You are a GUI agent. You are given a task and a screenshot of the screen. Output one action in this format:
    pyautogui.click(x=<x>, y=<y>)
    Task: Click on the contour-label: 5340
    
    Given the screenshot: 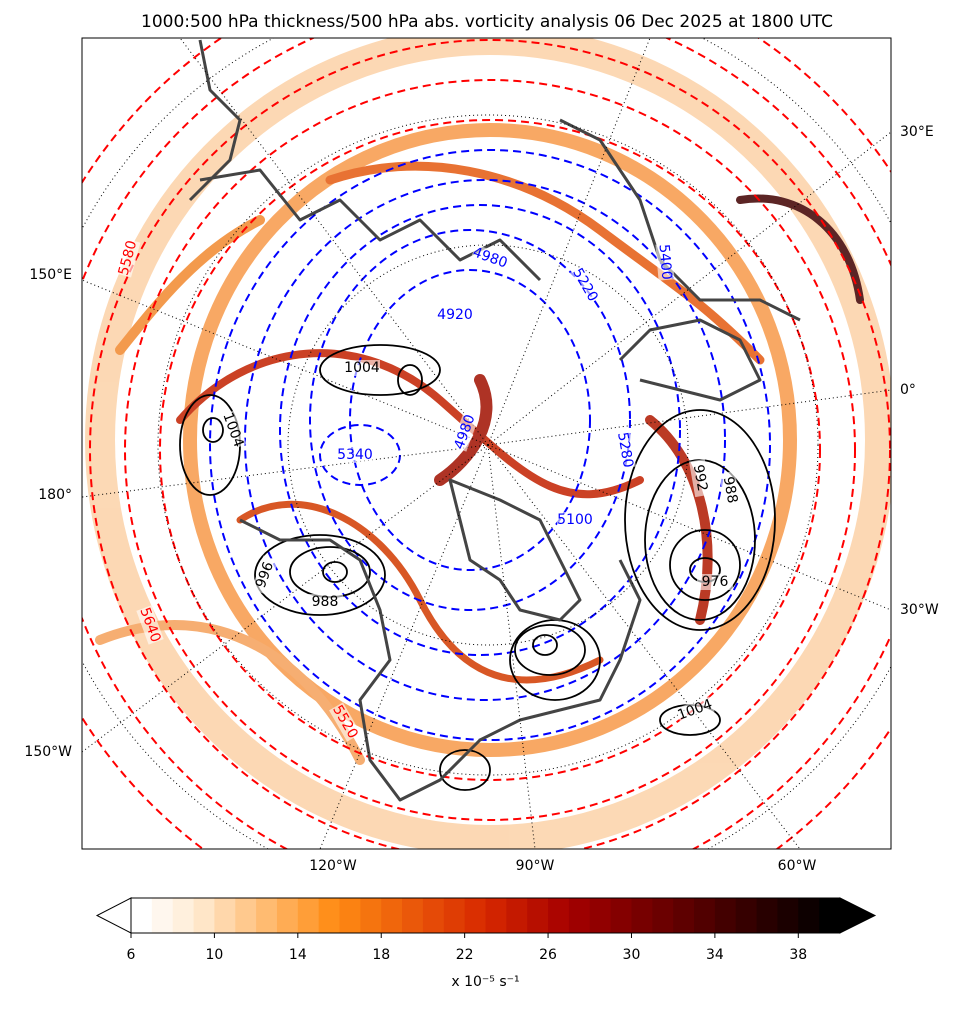 What is the action you would take?
    pyautogui.click(x=355, y=455)
    